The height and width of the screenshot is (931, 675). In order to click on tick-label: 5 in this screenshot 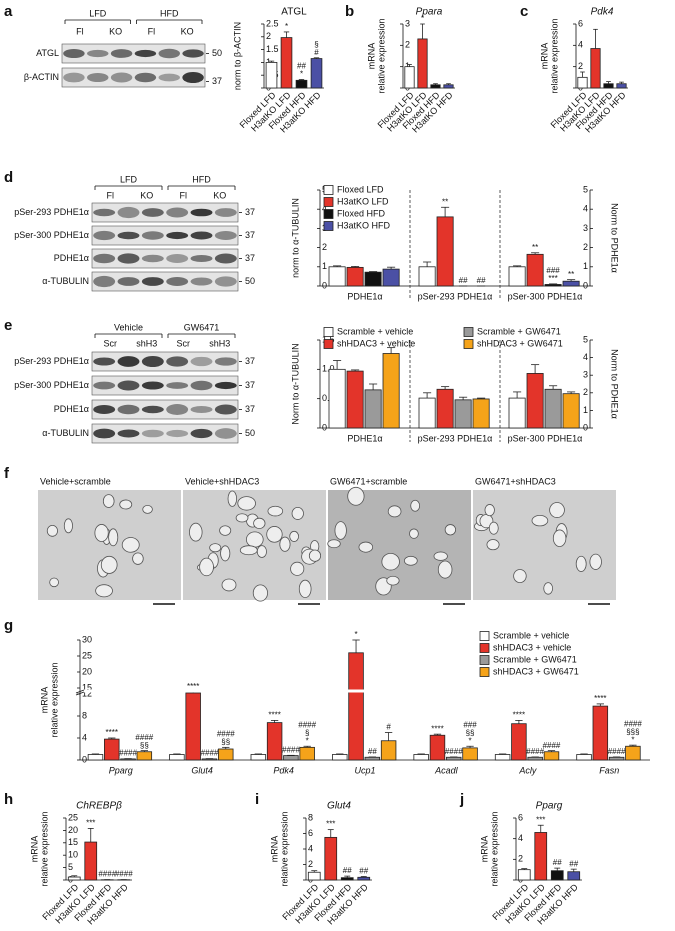, I will do `click(585, 339)`.